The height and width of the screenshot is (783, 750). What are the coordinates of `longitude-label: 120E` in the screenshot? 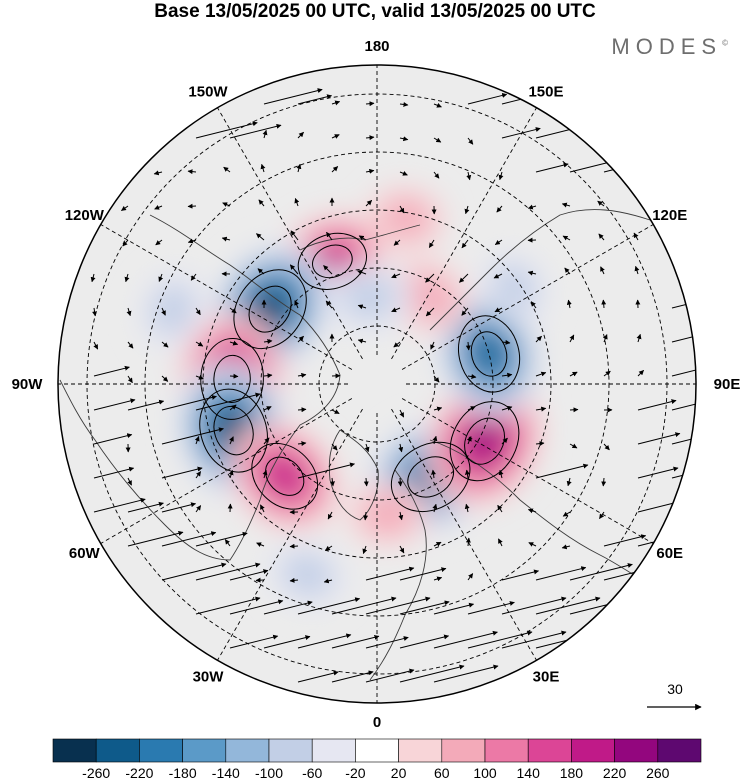 It's located at (669, 215).